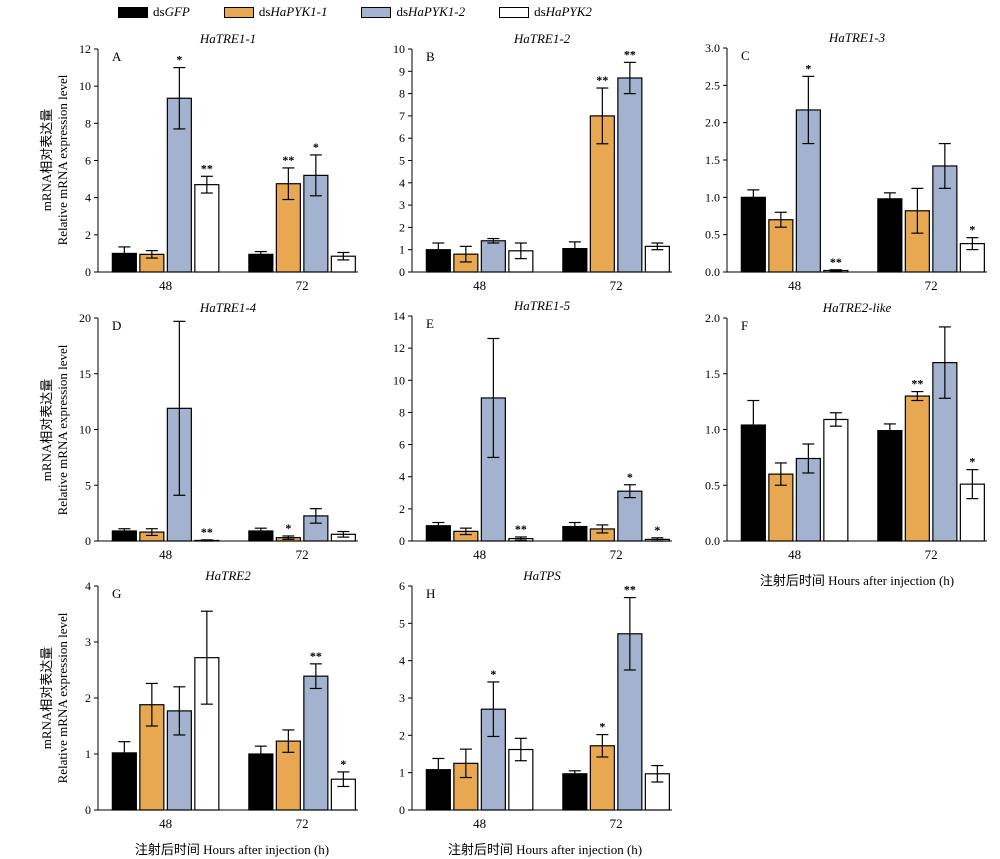 This screenshot has width=1000, height=859. I want to click on panel-b: 0 1 2 3 4 5 6 7 8 9 10 B HaTRE1-2 48 ** ** 72, so click(532, 162).